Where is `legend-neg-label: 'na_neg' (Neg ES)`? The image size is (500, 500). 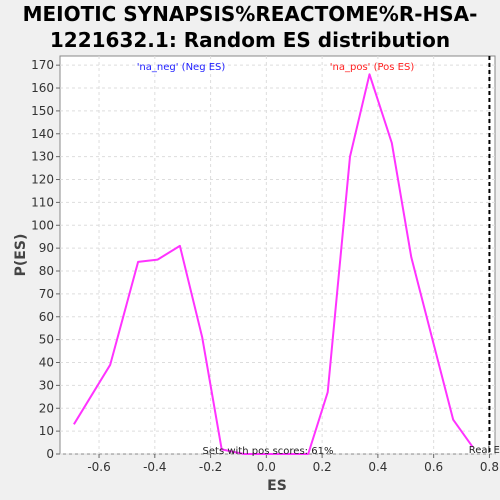
legend-neg-label: 'na_neg' (Neg ES) is located at coordinates (181, 67).